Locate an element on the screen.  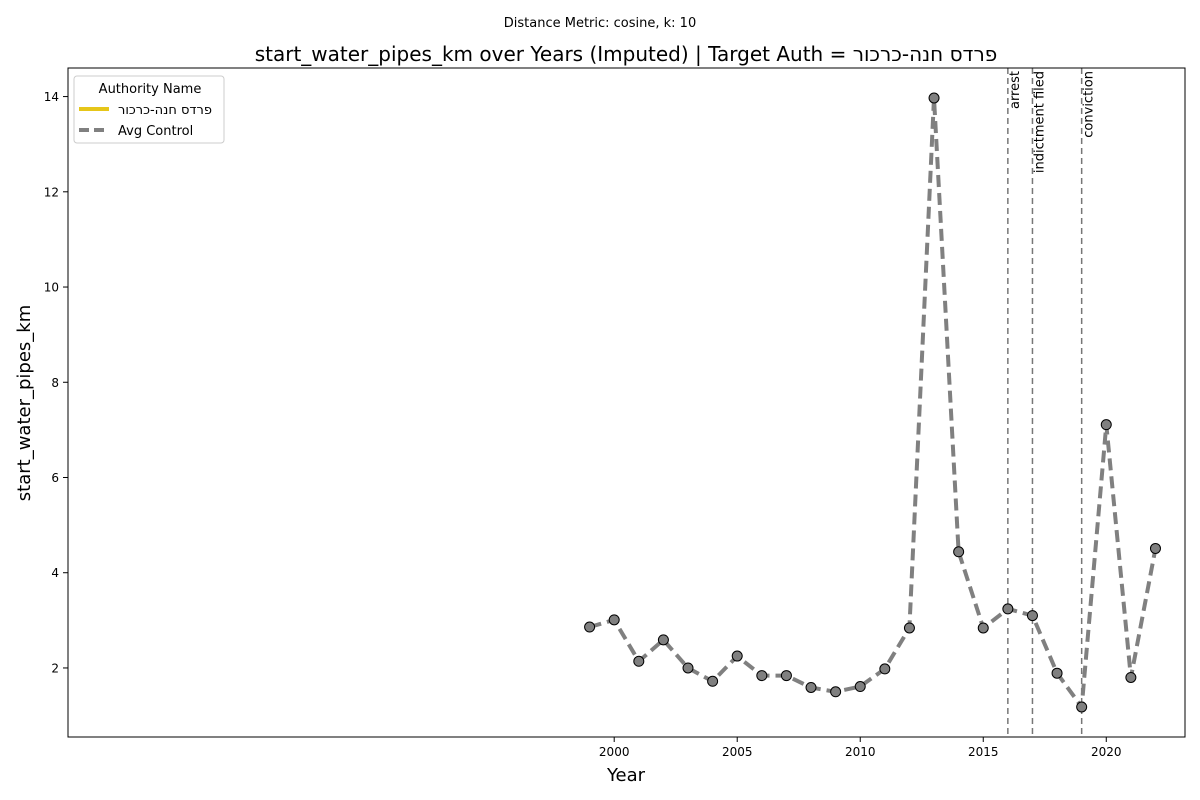
x-axis-label: Year is located at coordinates (626, 775).